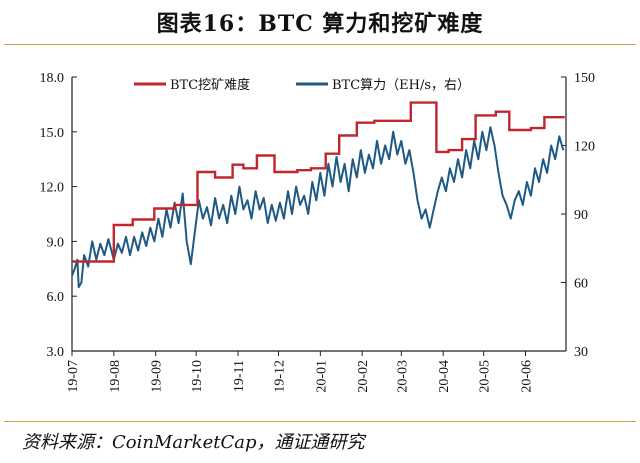 Image resolution: width=640 pixels, height=463 pixels. I want to click on x-tick-label: 19-07, so click(73, 376).